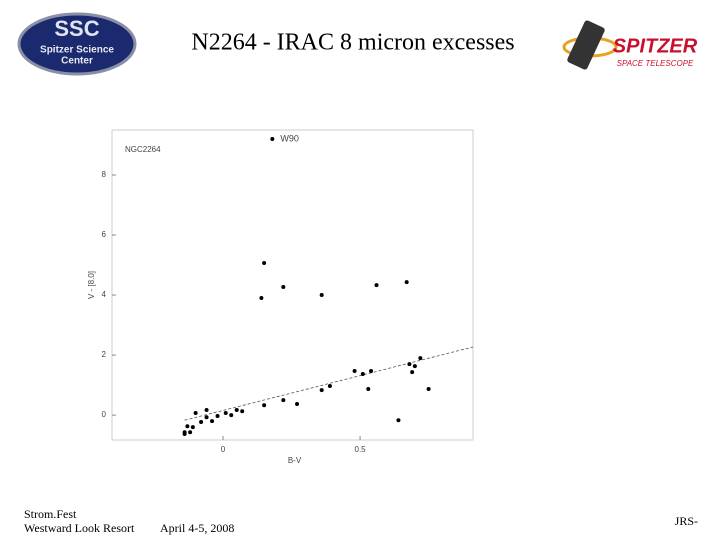 The width and height of the screenshot is (720, 545). What do you see at coordinates (223, 449) in the screenshot?
I see `x-tick-label: 0` at bounding box center [223, 449].